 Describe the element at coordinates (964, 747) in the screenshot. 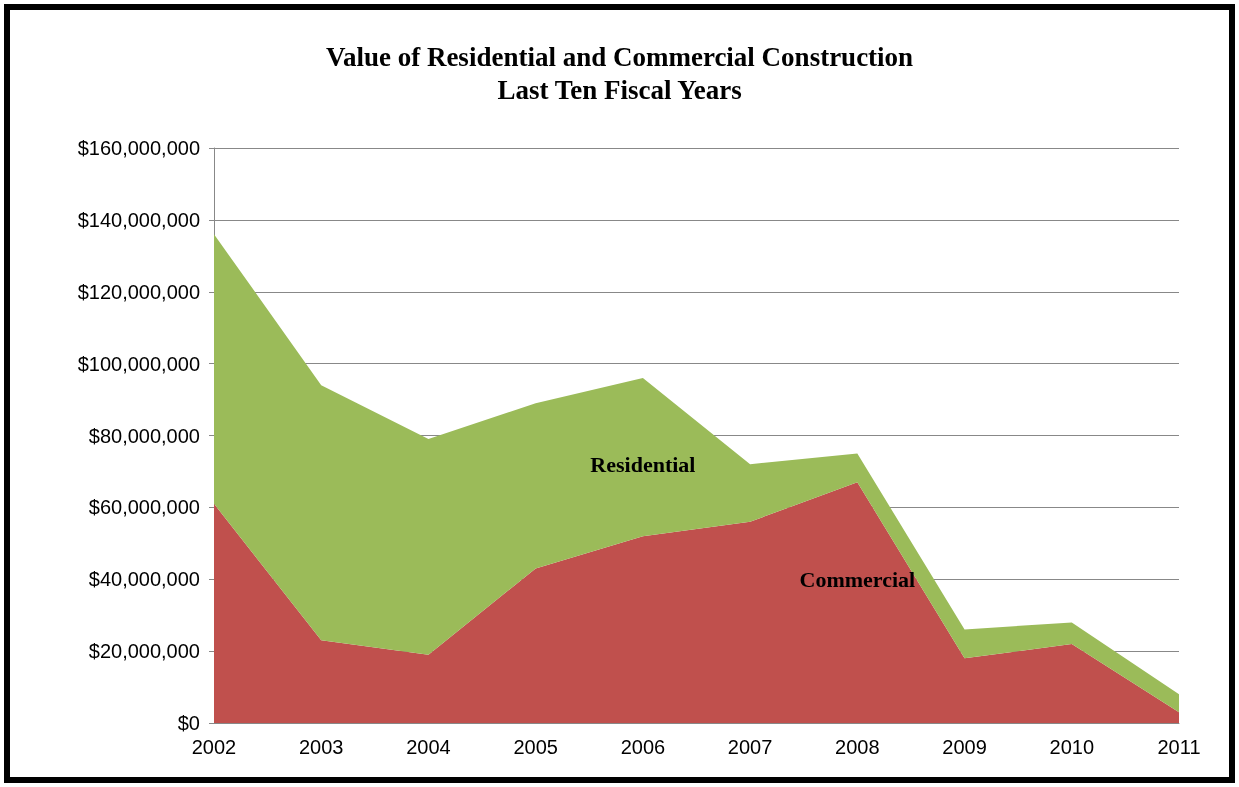

I see `x-tick-label: 2009` at that location.